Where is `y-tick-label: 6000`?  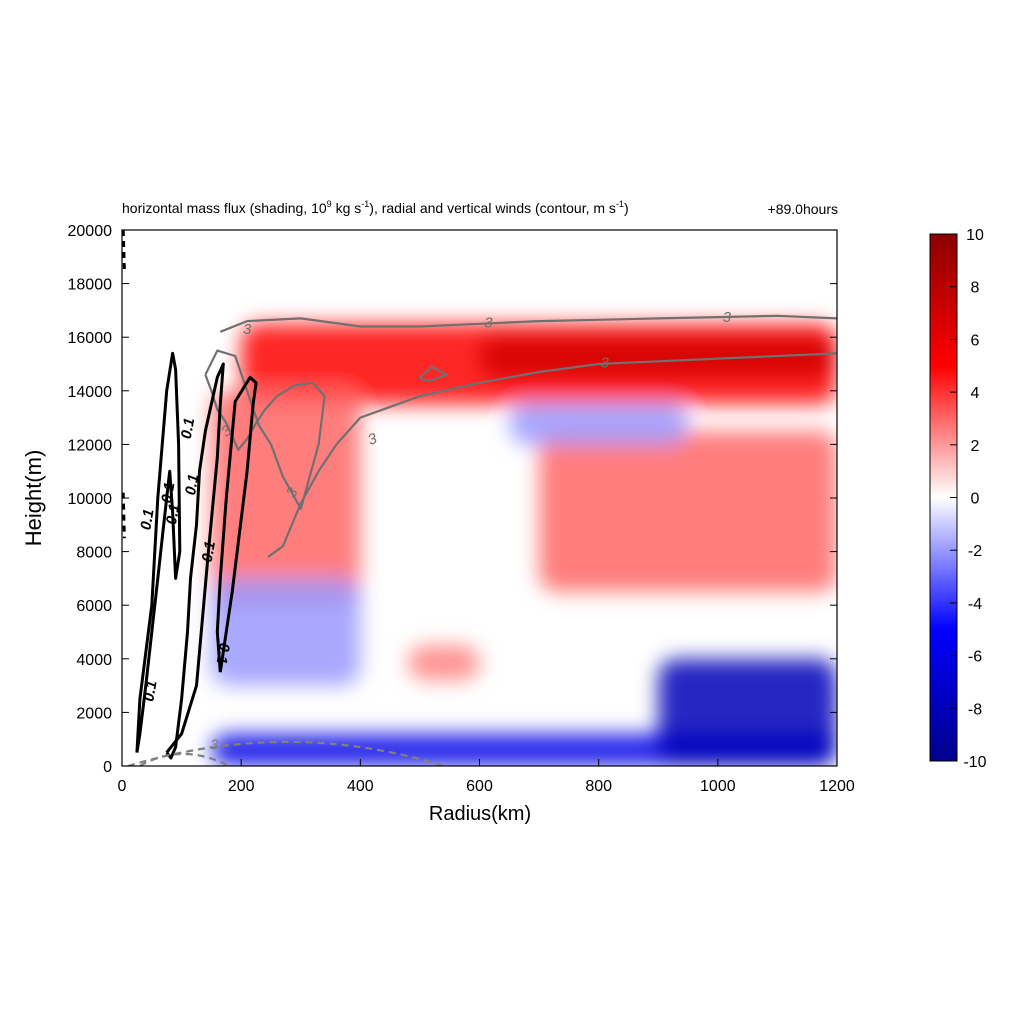 y-tick-label: 6000 is located at coordinates (94, 606).